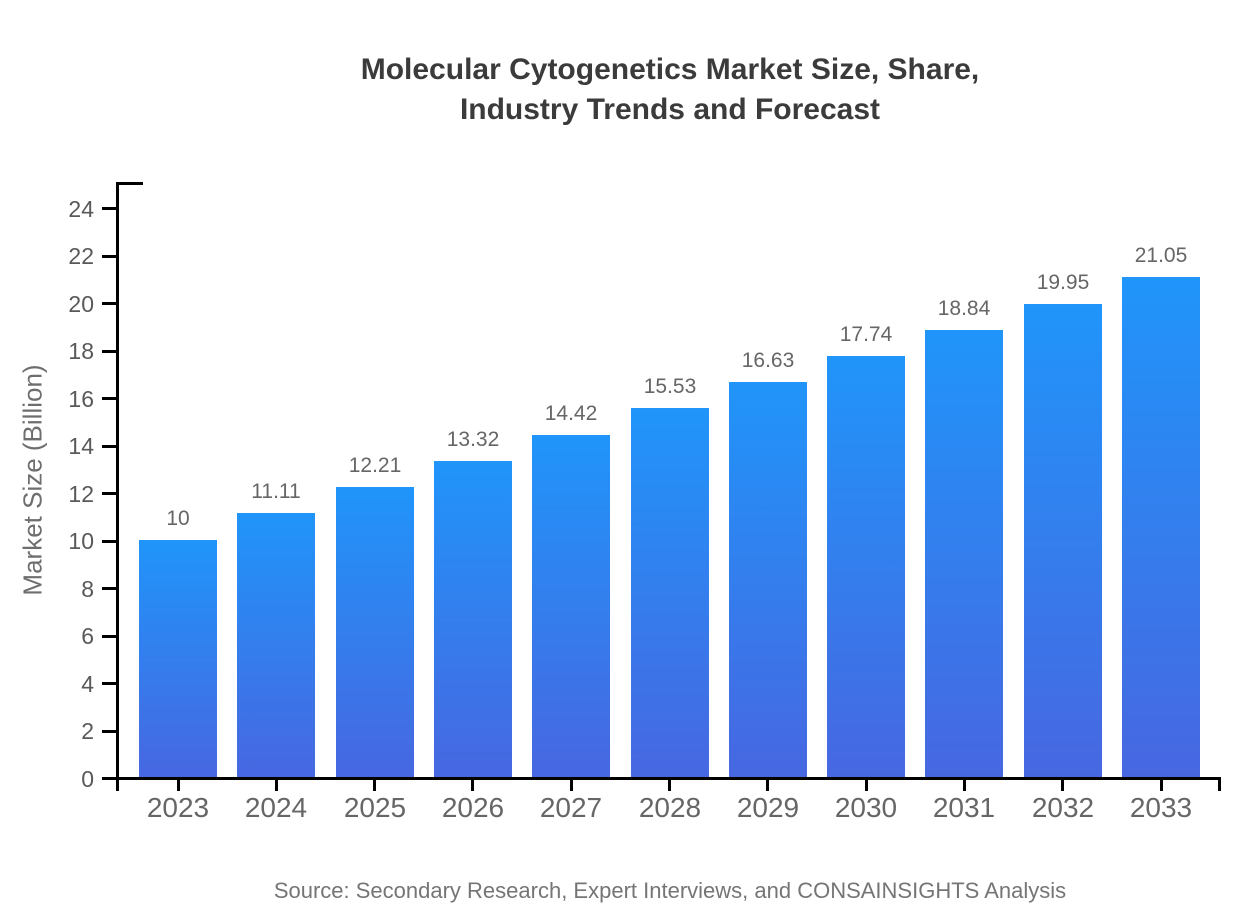 Image resolution: width=1260 pixels, height=920 pixels. Describe the element at coordinates (129, 183) in the screenshot. I see `y-axis-top-cap` at that location.